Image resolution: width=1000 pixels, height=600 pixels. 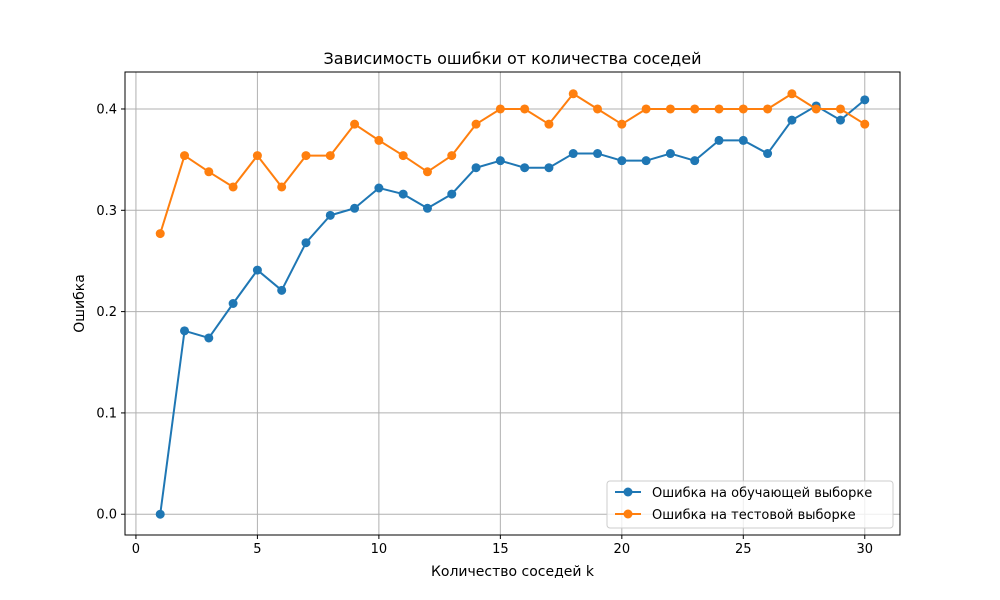 I want to click on x-tick-label: 5, so click(x=257, y=549).